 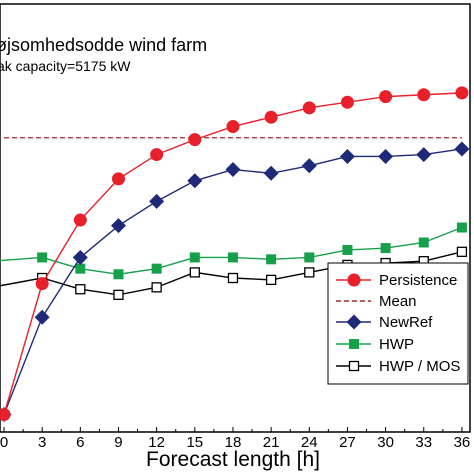 I want to click on legend-item-mean: Mean, so click(x=376, y=301).